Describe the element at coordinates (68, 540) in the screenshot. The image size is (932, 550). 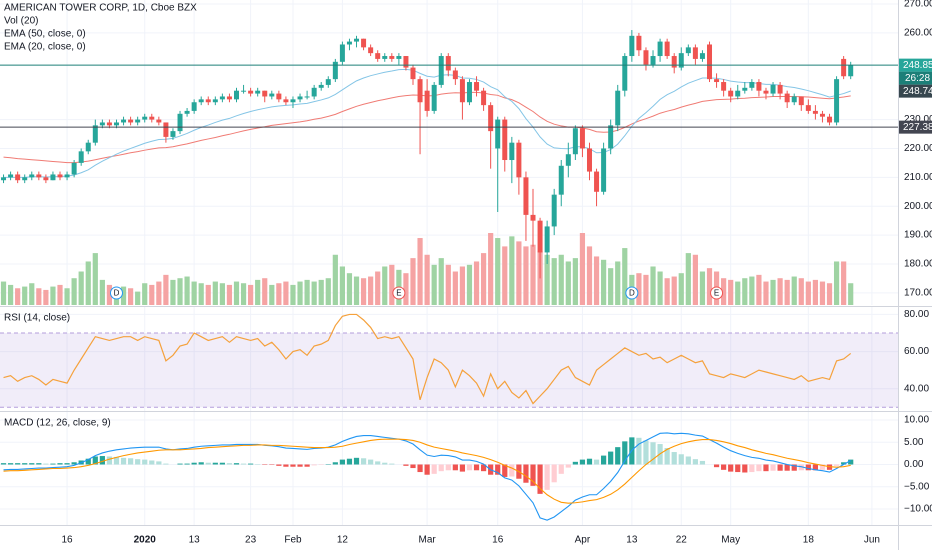
I see `x-tick-label: 16` at that location.